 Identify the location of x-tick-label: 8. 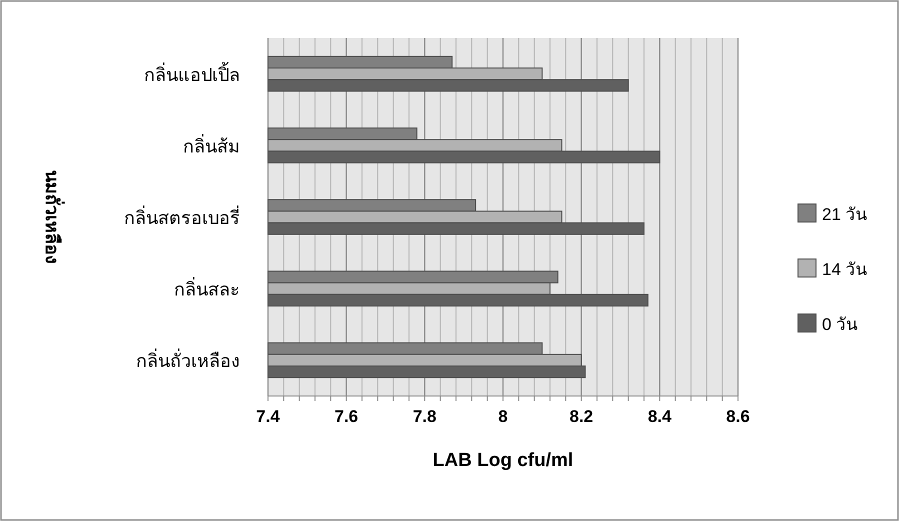
(503, 416).